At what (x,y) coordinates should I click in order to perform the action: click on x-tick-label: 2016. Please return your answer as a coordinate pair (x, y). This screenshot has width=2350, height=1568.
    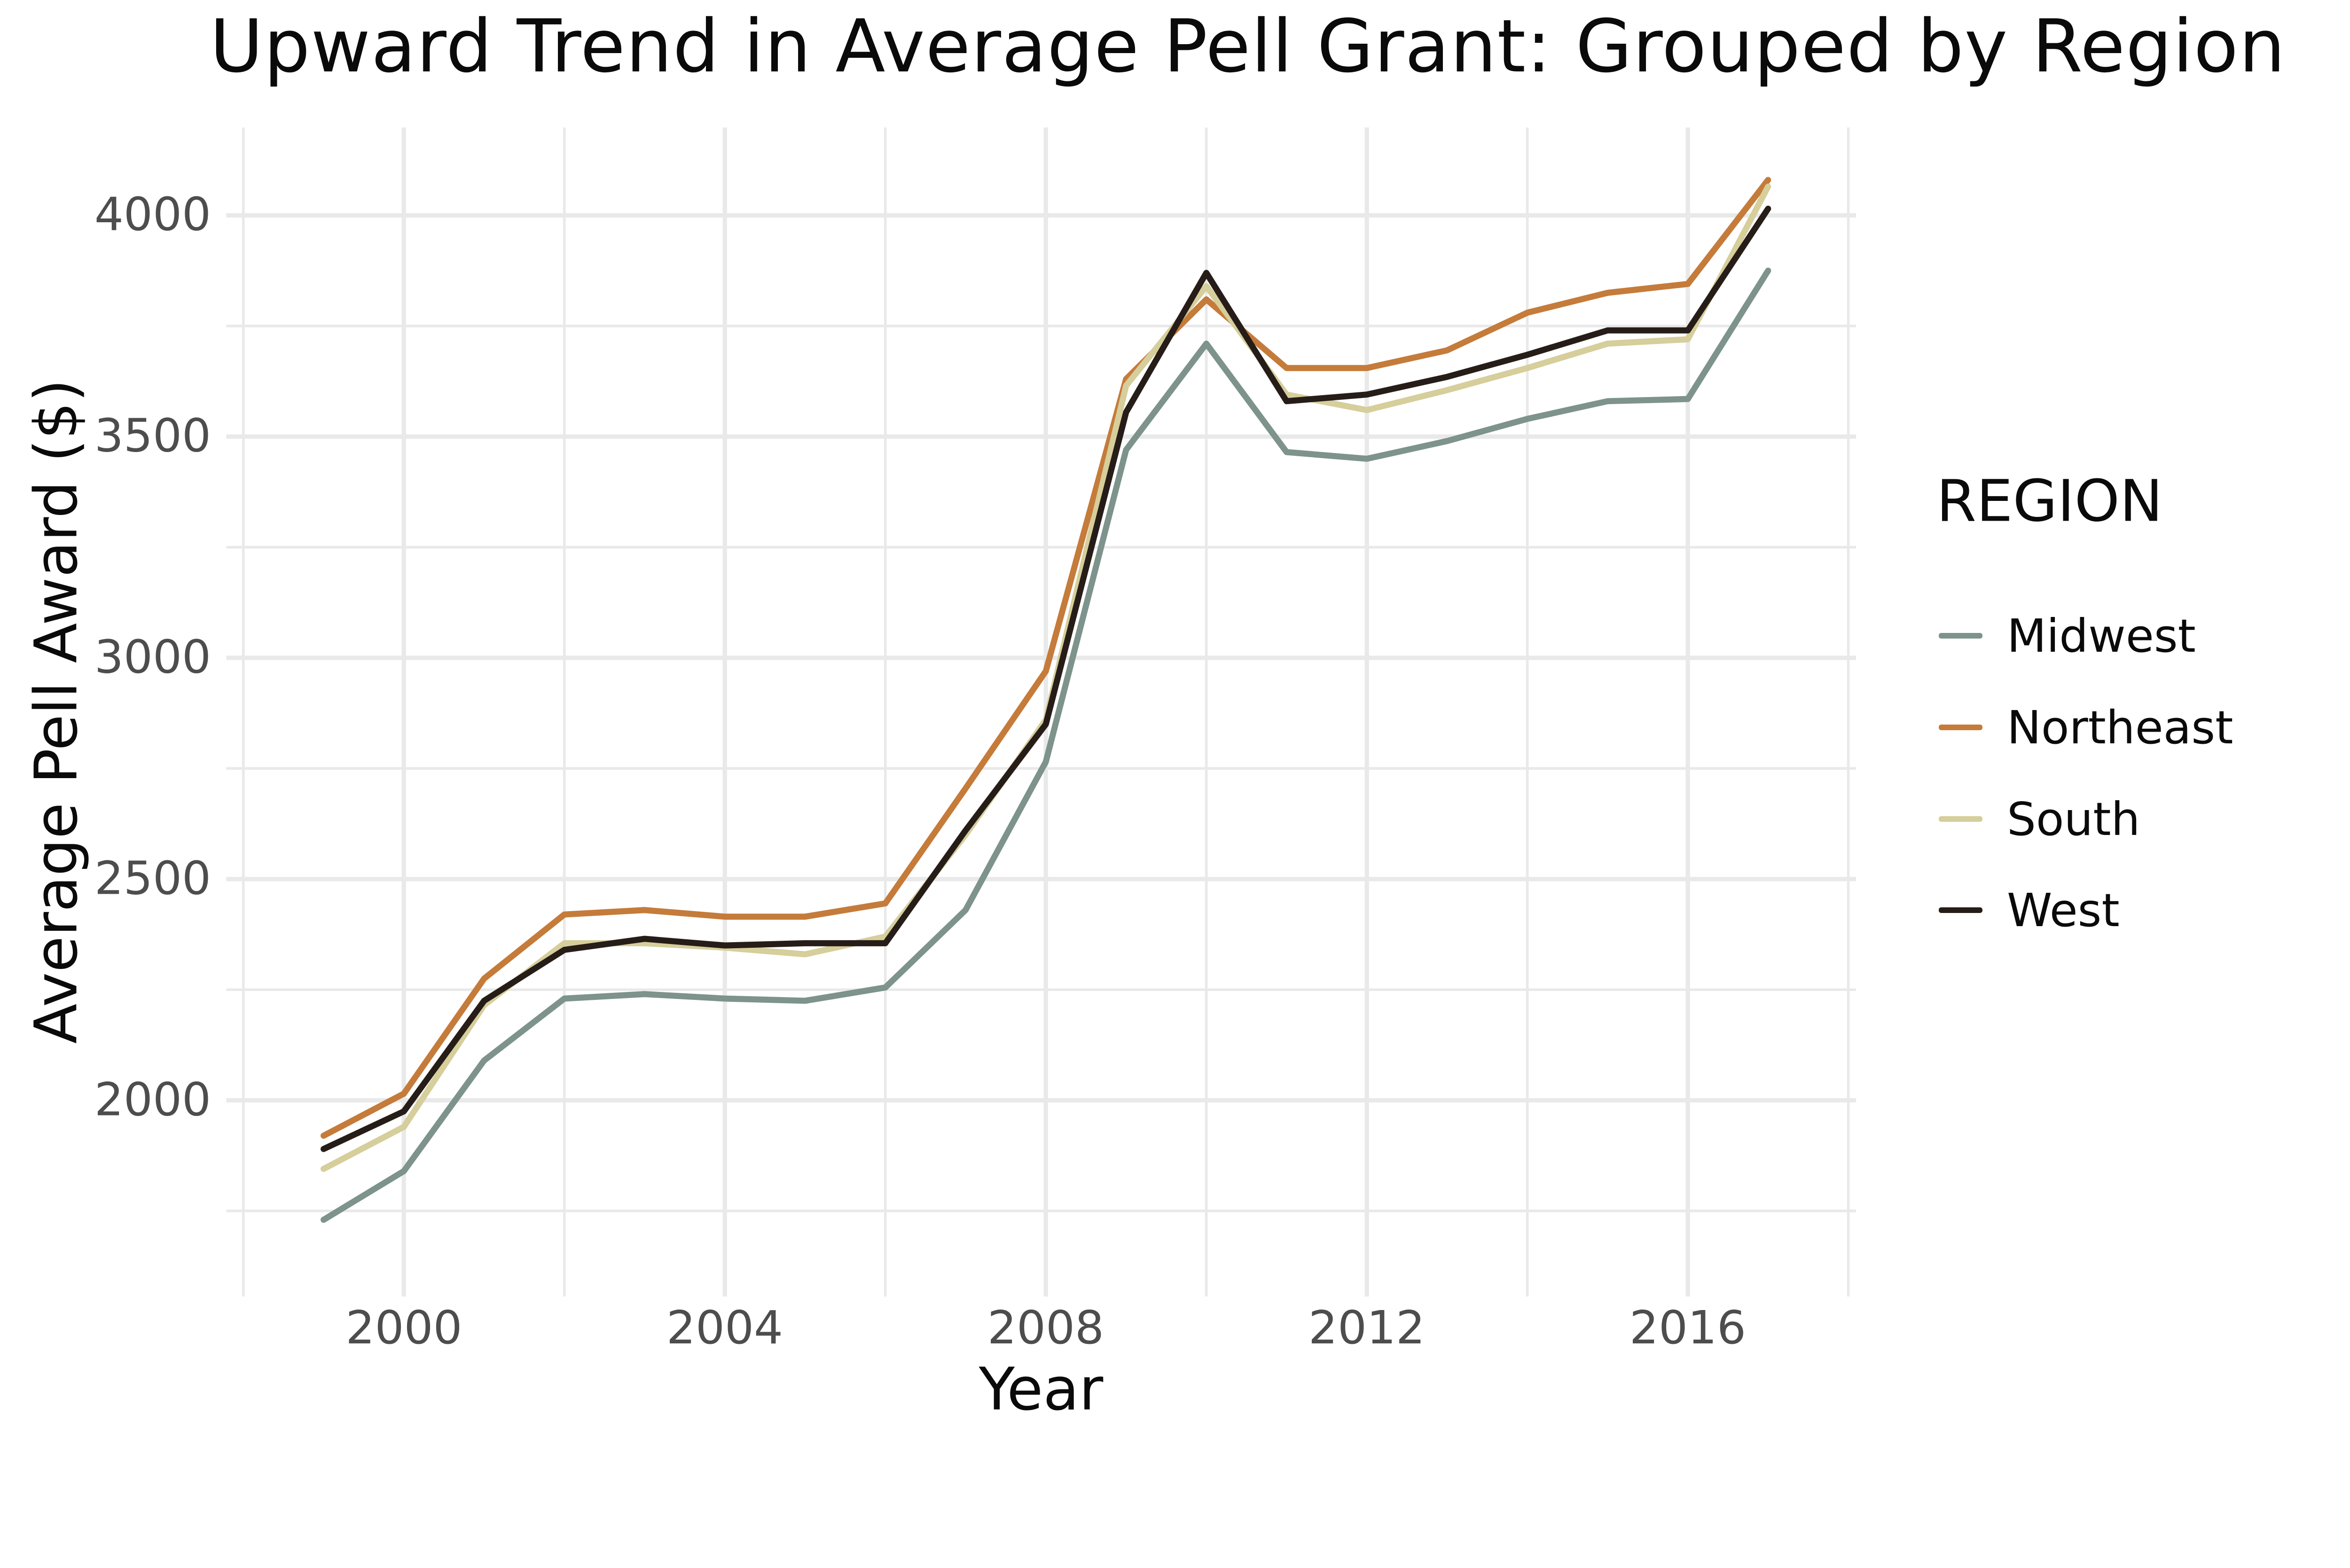
    Looking at the image, I should click on (1688, 1328).